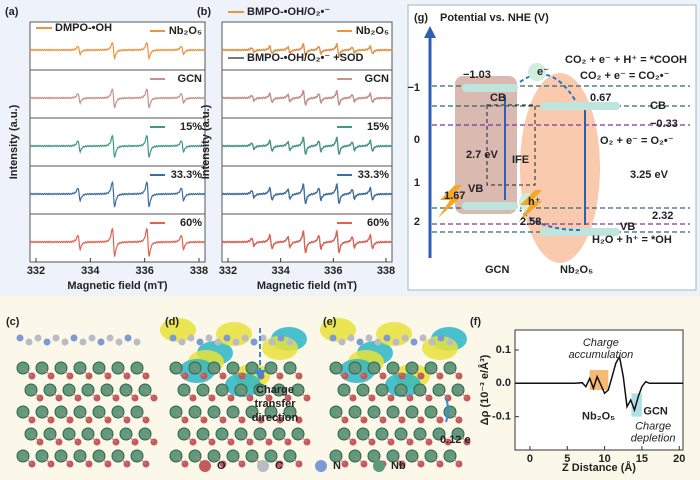 The height and width of the screenshot is (480, 700). What do you see at coordinates (580, 232) in the screenshot?
I see `nb-vb-band` at bounding box center [580, 232].